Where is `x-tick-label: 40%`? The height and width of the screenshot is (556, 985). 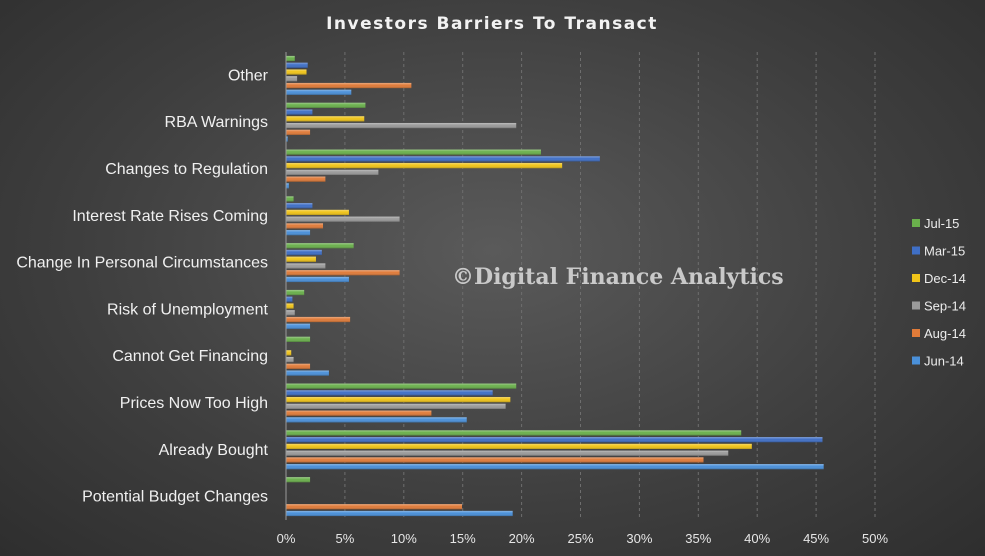
x-tick-label: 40% is located at coordinates (757, 538).